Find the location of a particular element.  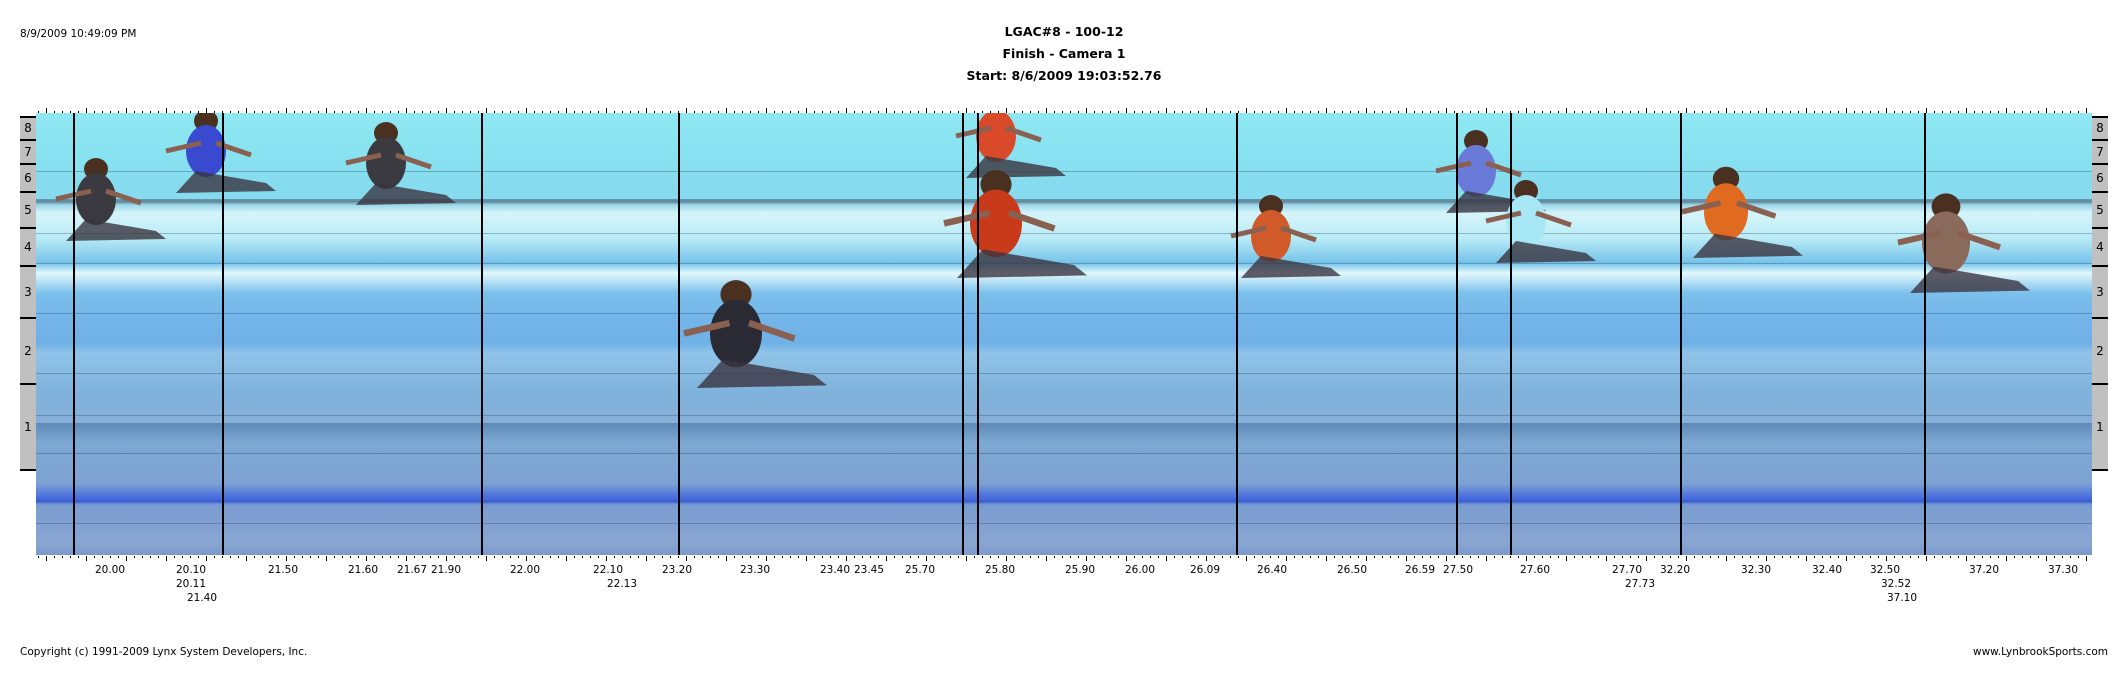

website: www.LynbrookSports.com is located at coordinates (2040, 652).